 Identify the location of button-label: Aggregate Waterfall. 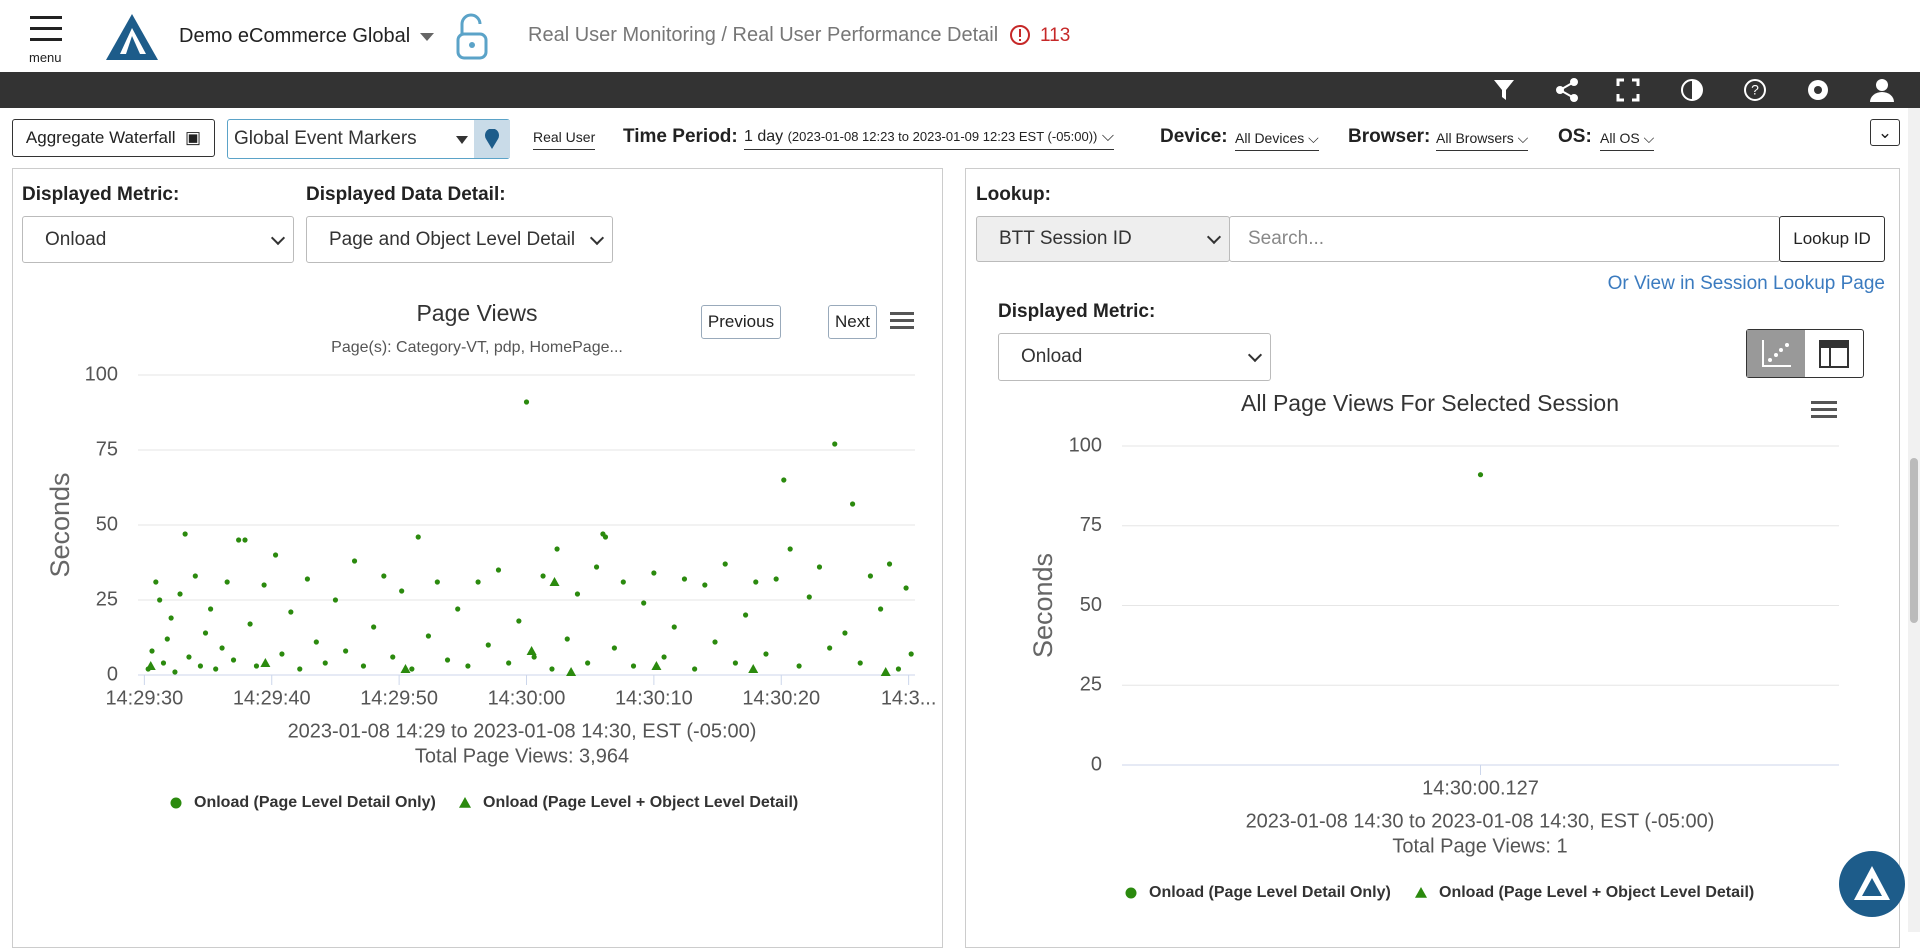
(100, 137).